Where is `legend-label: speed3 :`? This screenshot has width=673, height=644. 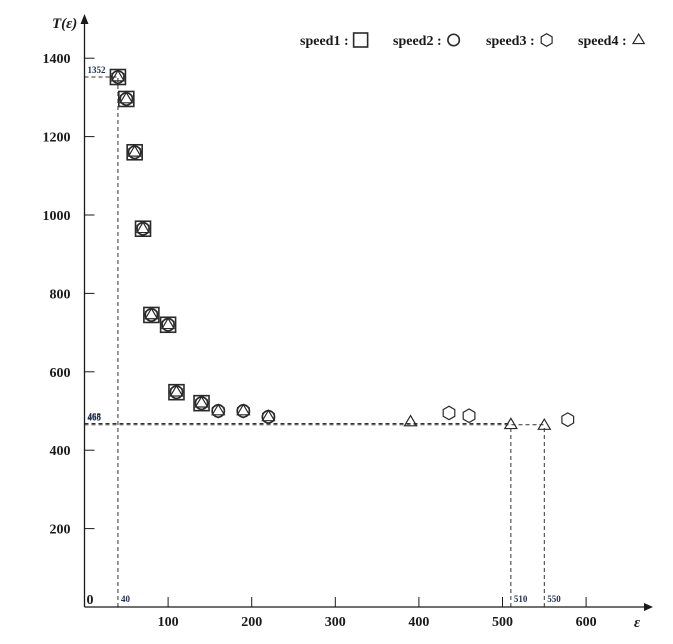 legend-label: speed3 : is located at coordinates (510, 41).